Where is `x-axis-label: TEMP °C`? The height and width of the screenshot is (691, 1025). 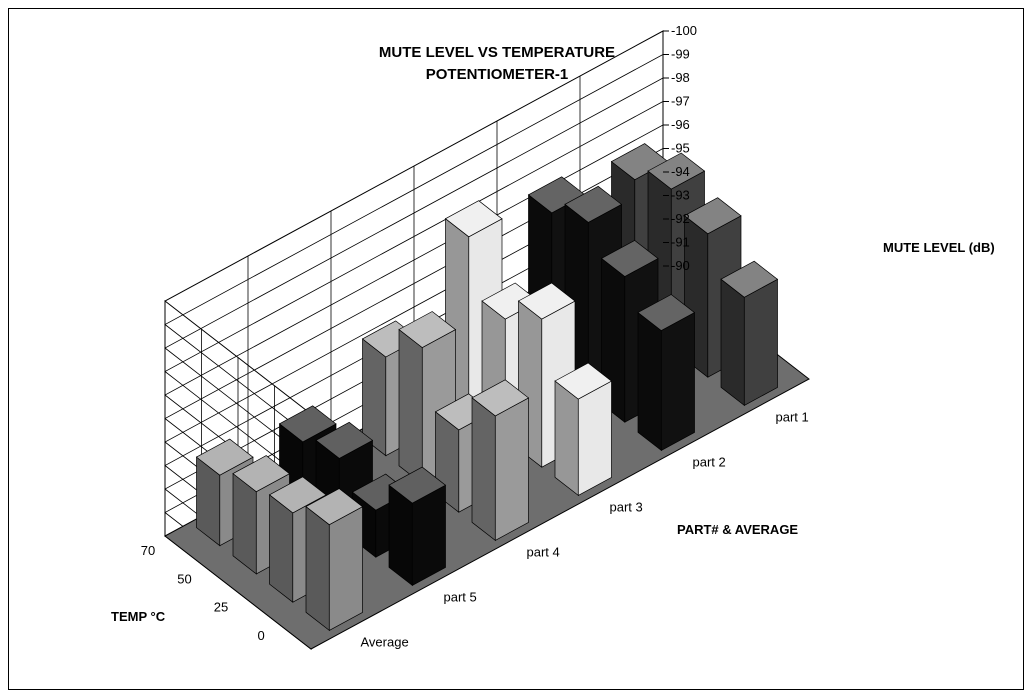 x-axis-label: TEMP °C is located at coordinates (138, 616).